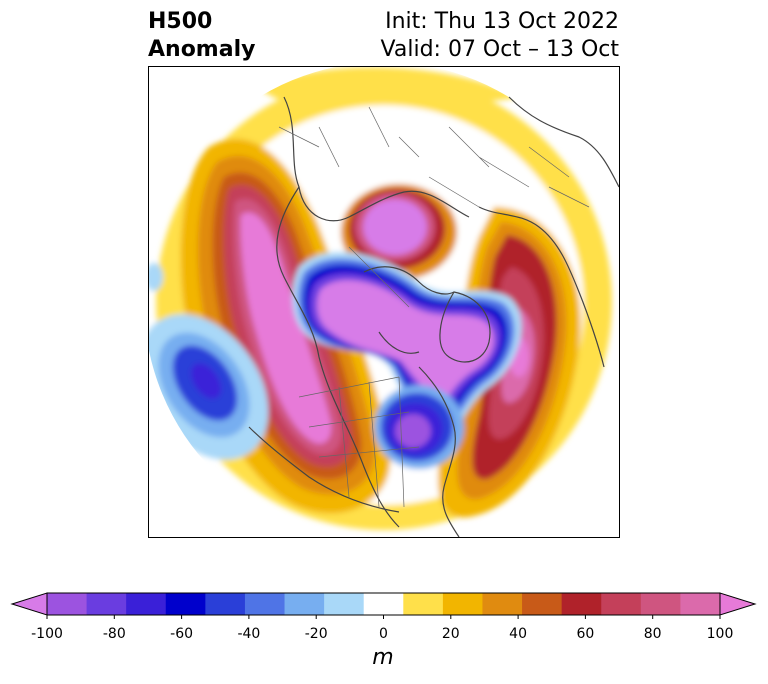 Image resolution: width=768 pixels, height=684 pixels. Describe the element at coordinates (450, 634) in the screenshot. I see `colorbar-tick-label: 20` at that location.